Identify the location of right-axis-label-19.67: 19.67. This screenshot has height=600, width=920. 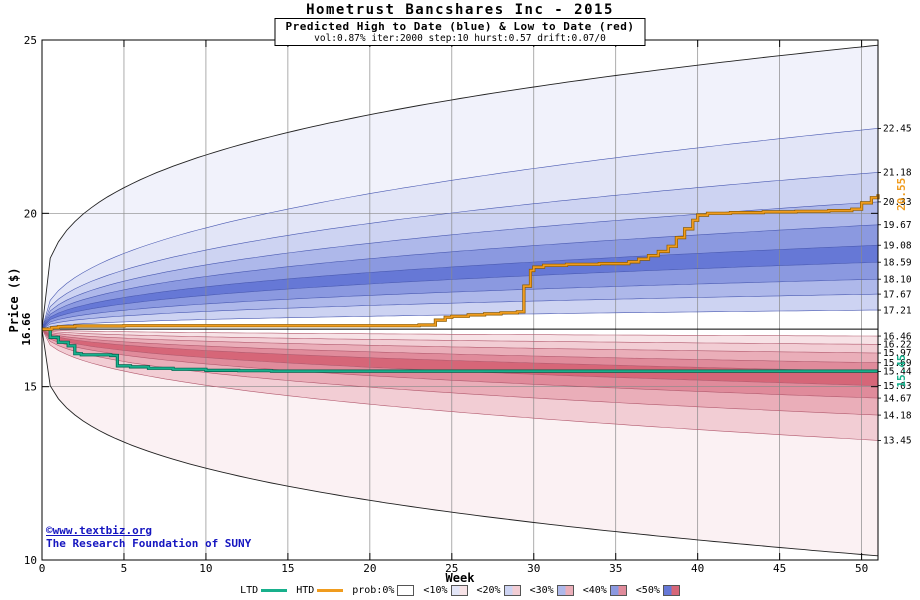
(897, 225).